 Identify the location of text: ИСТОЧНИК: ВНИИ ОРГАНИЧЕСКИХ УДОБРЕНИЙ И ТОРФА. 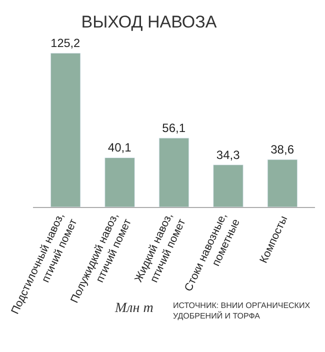
(242, 310).